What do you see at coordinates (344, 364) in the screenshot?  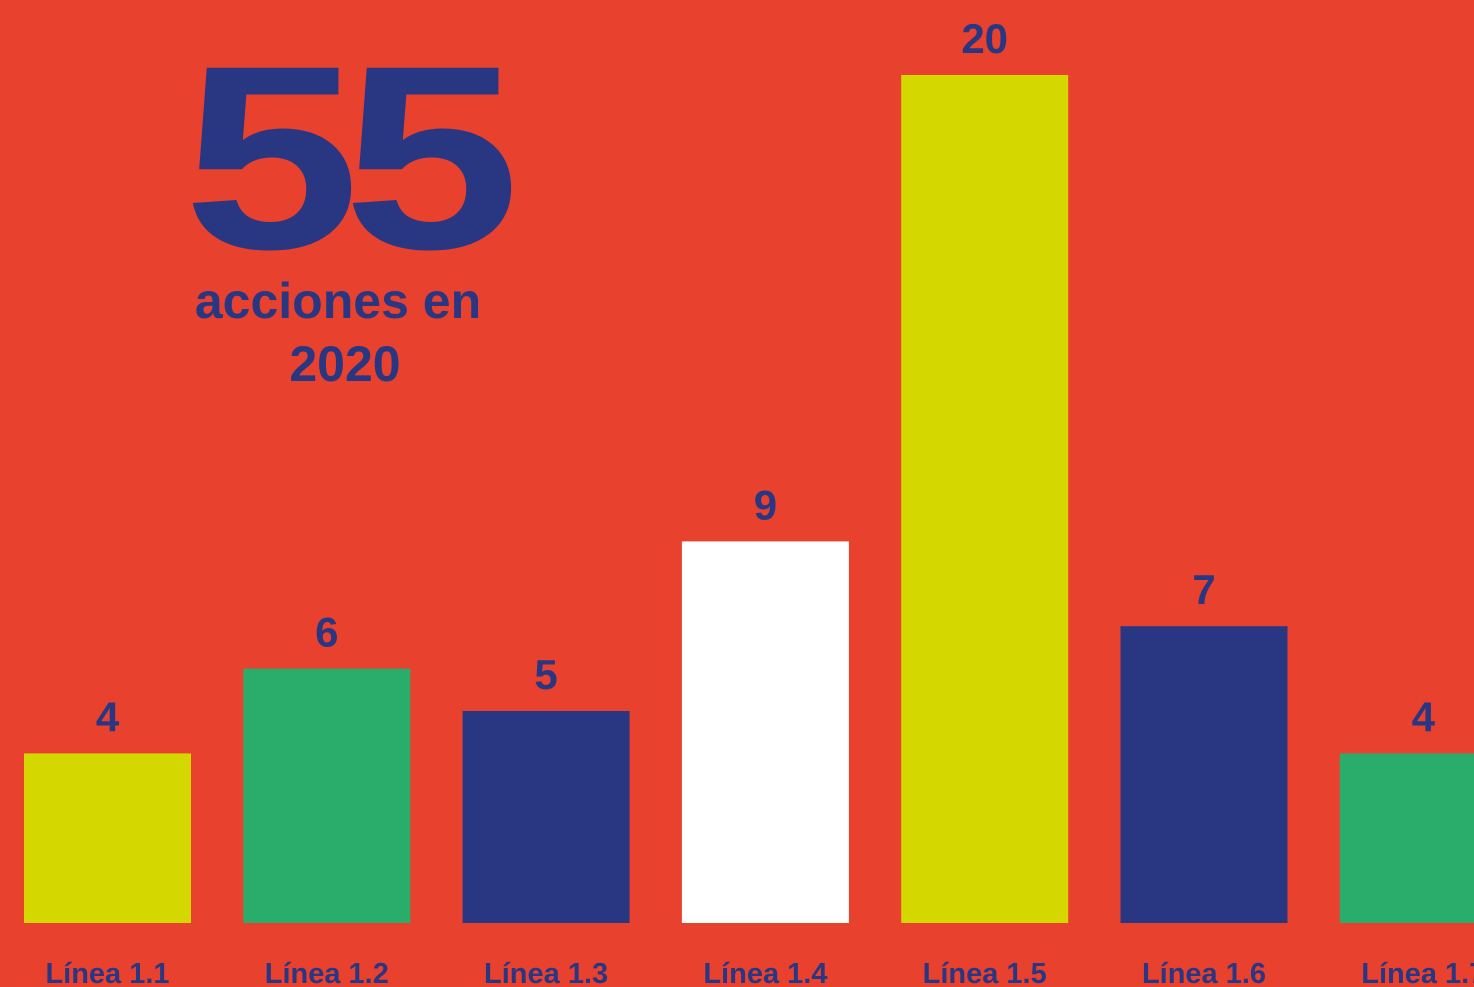 I see `subtitle-line: 2020` at bounding box center [344, 364].